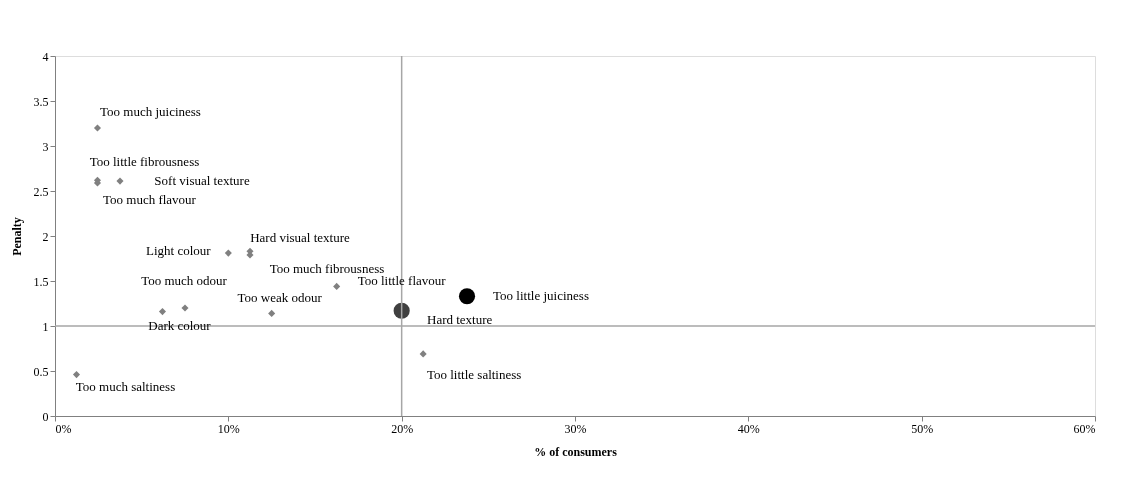 This screenshot has height=502, width=1137. What do you see at coordinates (541, 296) in the screenshot?
I see `annotation: Too little juiciness` at bounding box center [541, 296].